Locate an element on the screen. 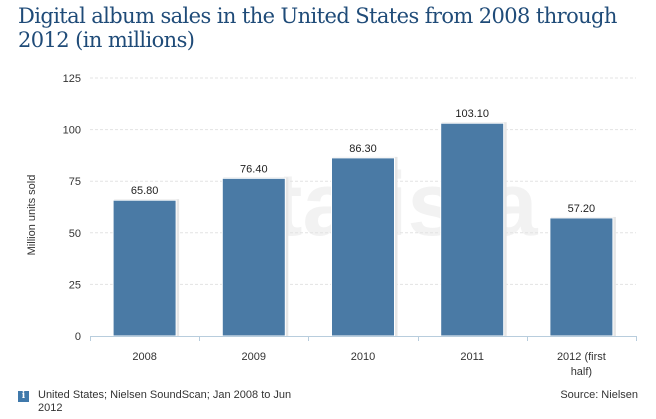 The width and height of the screenshot is (656, 419). x-tick-label: 2009 is located at coordinates (254, 357).